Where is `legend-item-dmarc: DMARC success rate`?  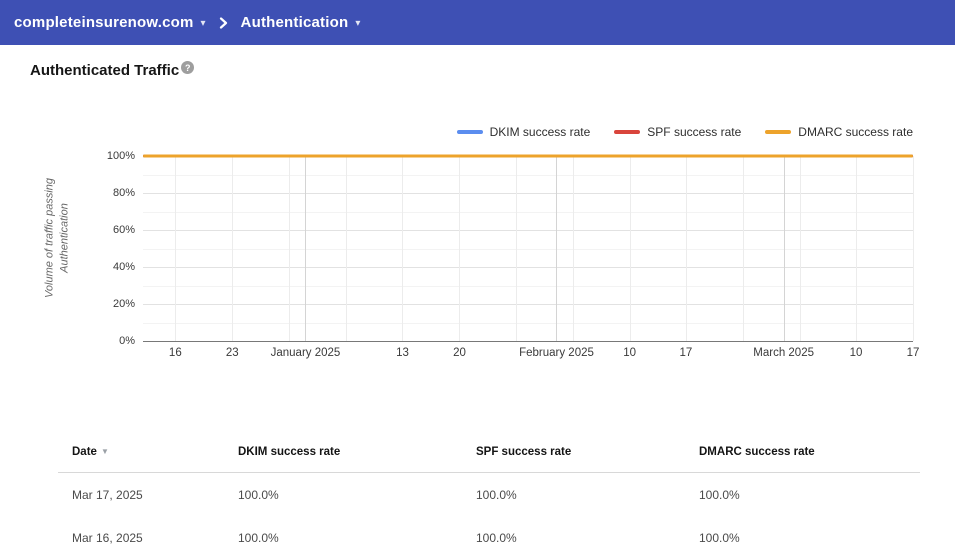 legend-item-dmarc: DMARC success rate is located at coordinates (839, 132).